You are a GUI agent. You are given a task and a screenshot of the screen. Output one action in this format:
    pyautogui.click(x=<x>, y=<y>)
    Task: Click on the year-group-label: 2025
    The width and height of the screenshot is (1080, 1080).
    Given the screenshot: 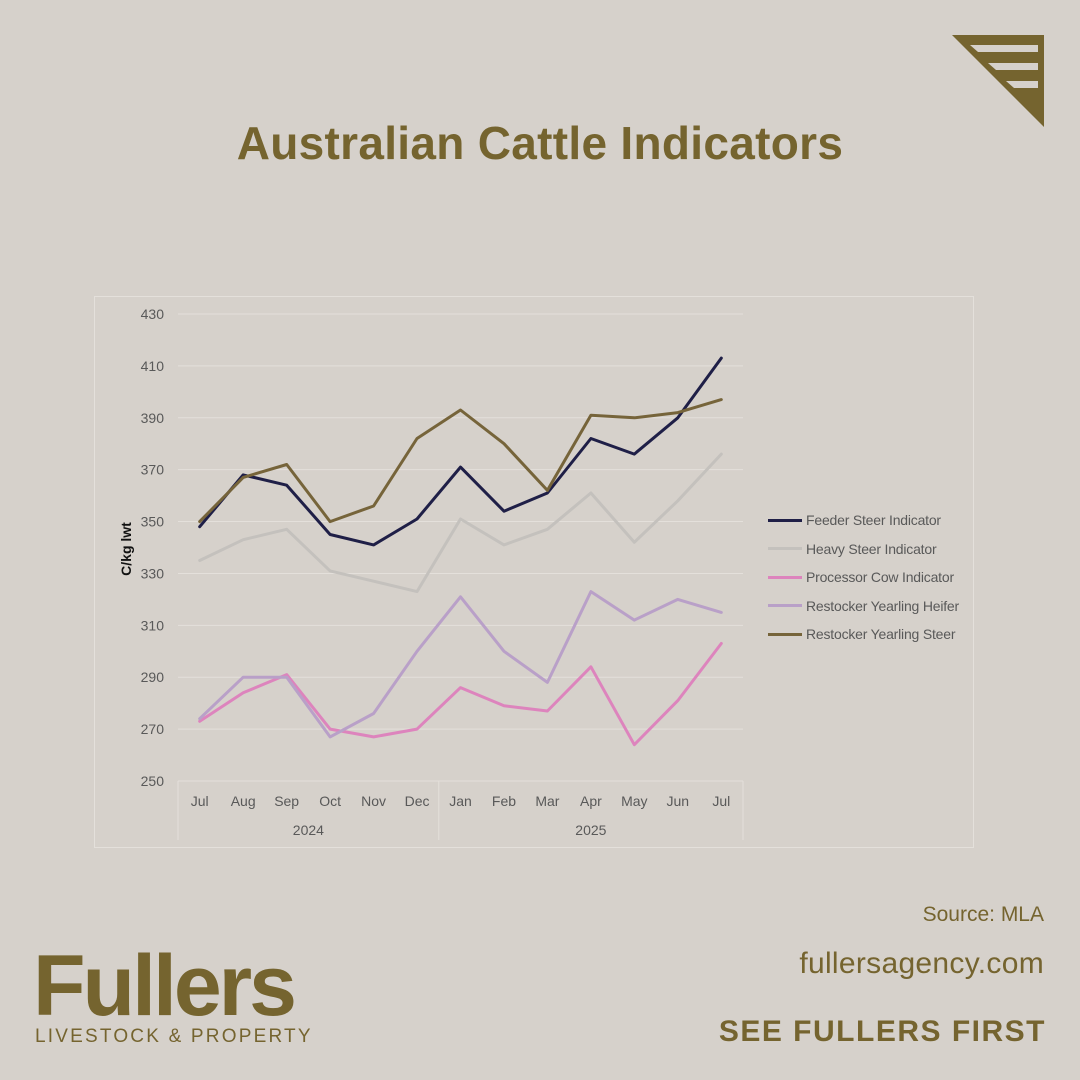 What is the action you would take?
    pyautogui.click(x=590, y=830)
    